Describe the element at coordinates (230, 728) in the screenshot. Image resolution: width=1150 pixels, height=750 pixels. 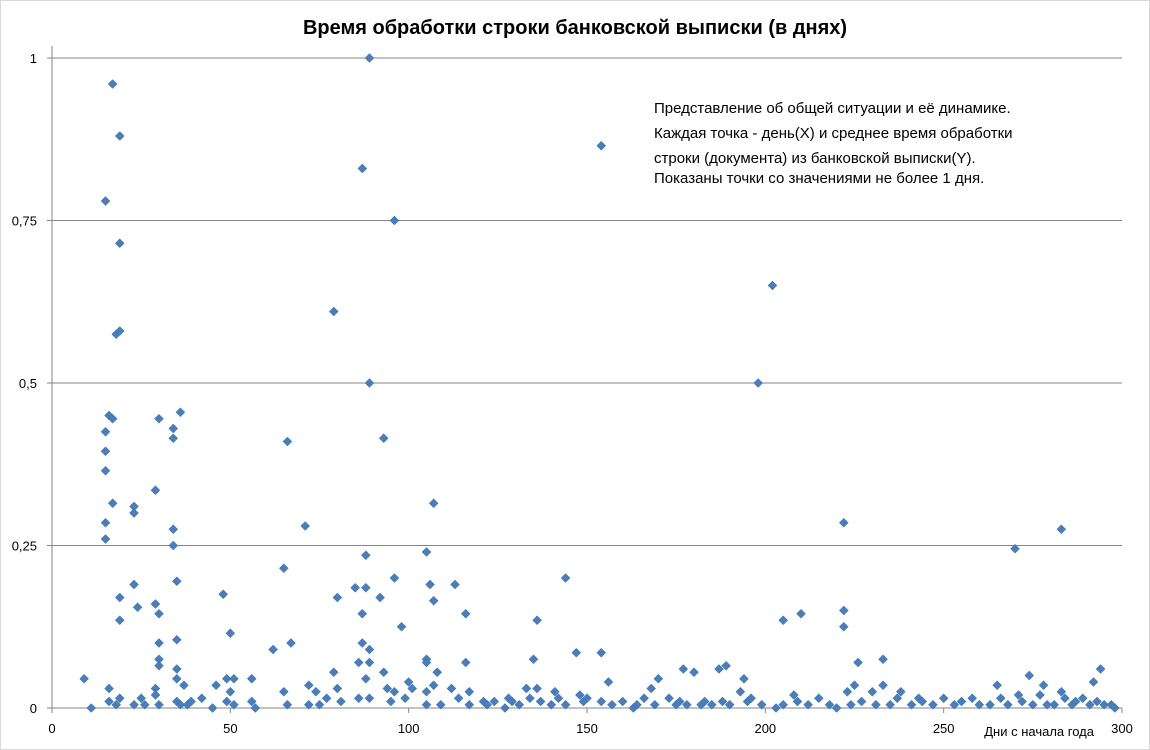
I see `x-tick-label: 50` at that location.